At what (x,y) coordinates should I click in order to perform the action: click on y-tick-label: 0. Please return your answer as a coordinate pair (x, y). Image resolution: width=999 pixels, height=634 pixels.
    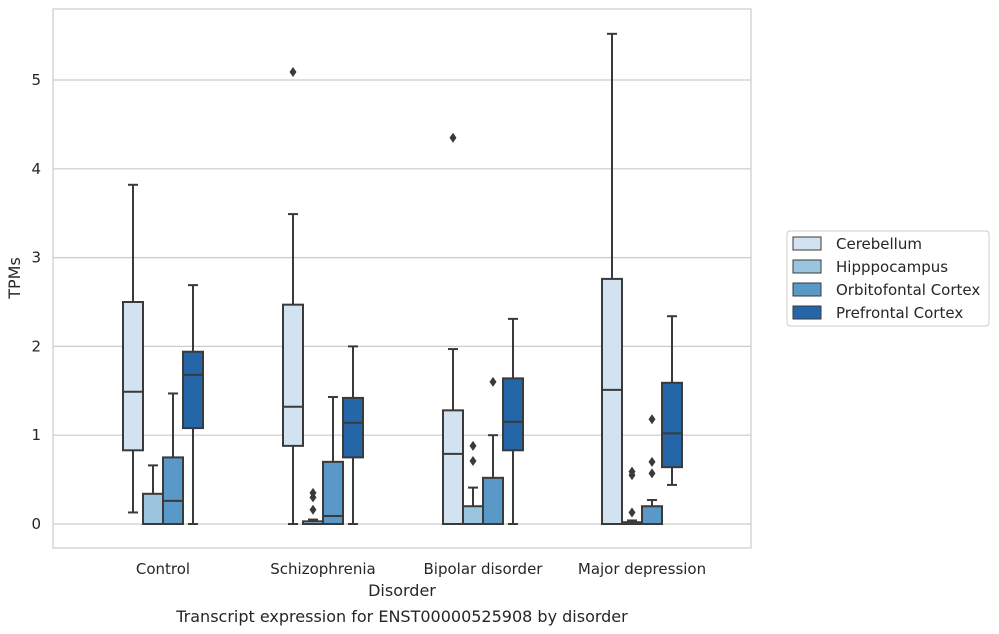
    Looking at the image, I should click on (36, 524).